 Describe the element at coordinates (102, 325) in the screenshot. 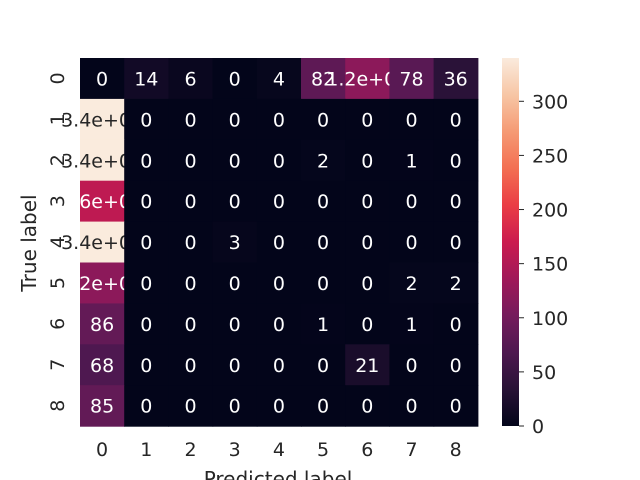

I see `cell-value-label: 86` at that location.